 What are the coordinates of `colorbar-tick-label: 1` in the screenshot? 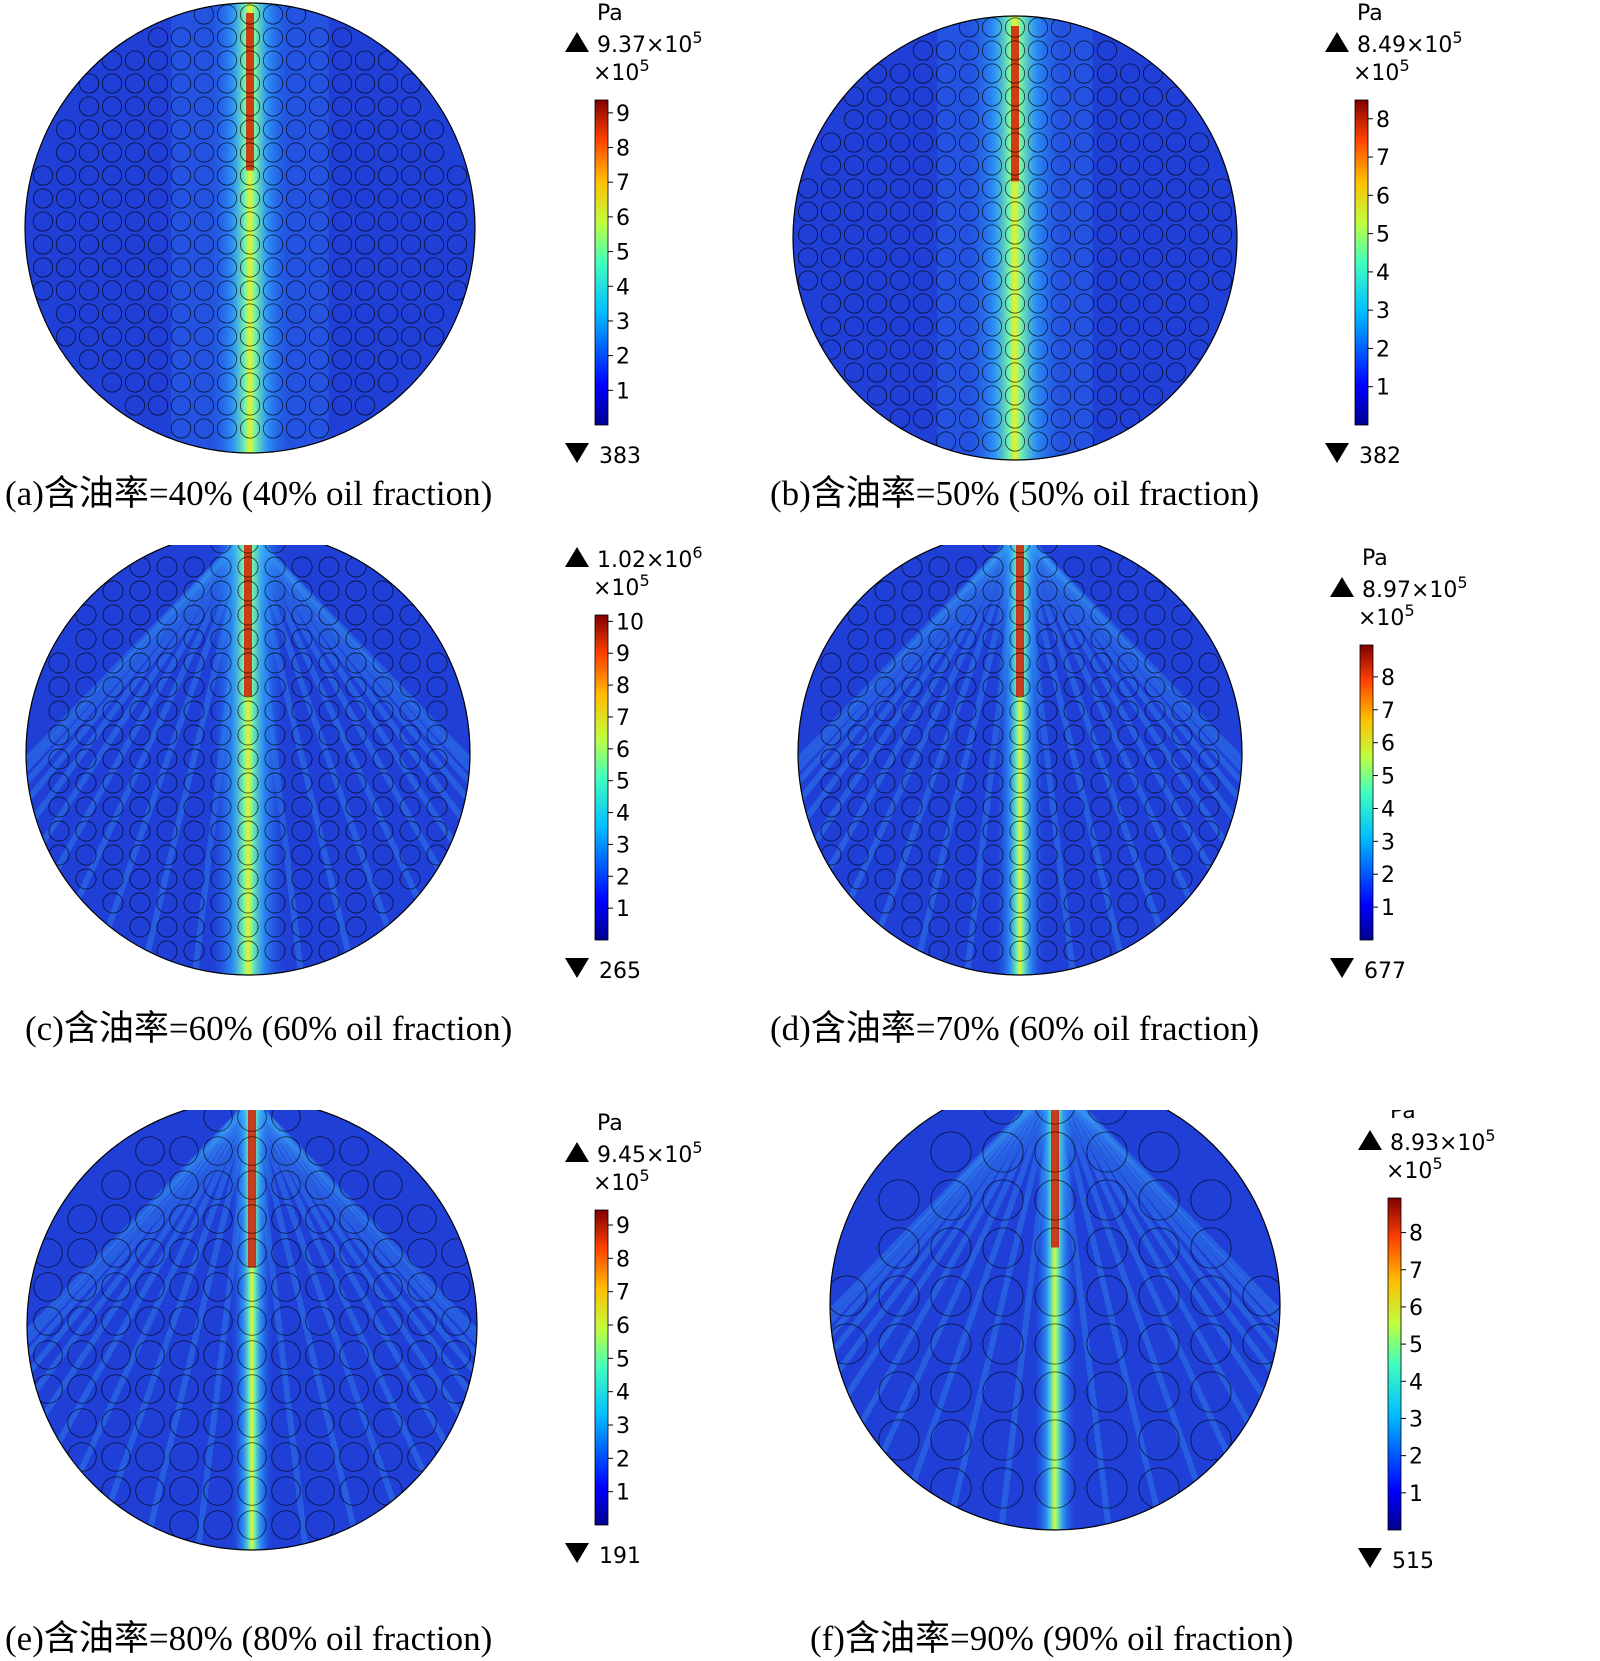 It's located at (623, 391).